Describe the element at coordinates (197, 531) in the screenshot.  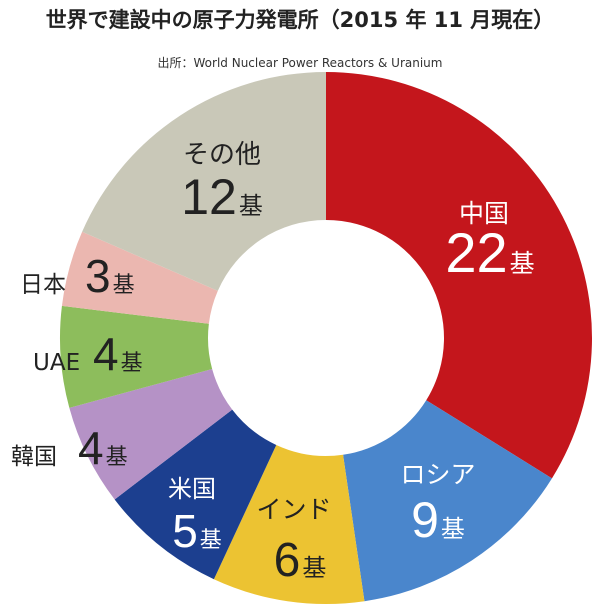
I see `label-usa-value: 5基` at that location.